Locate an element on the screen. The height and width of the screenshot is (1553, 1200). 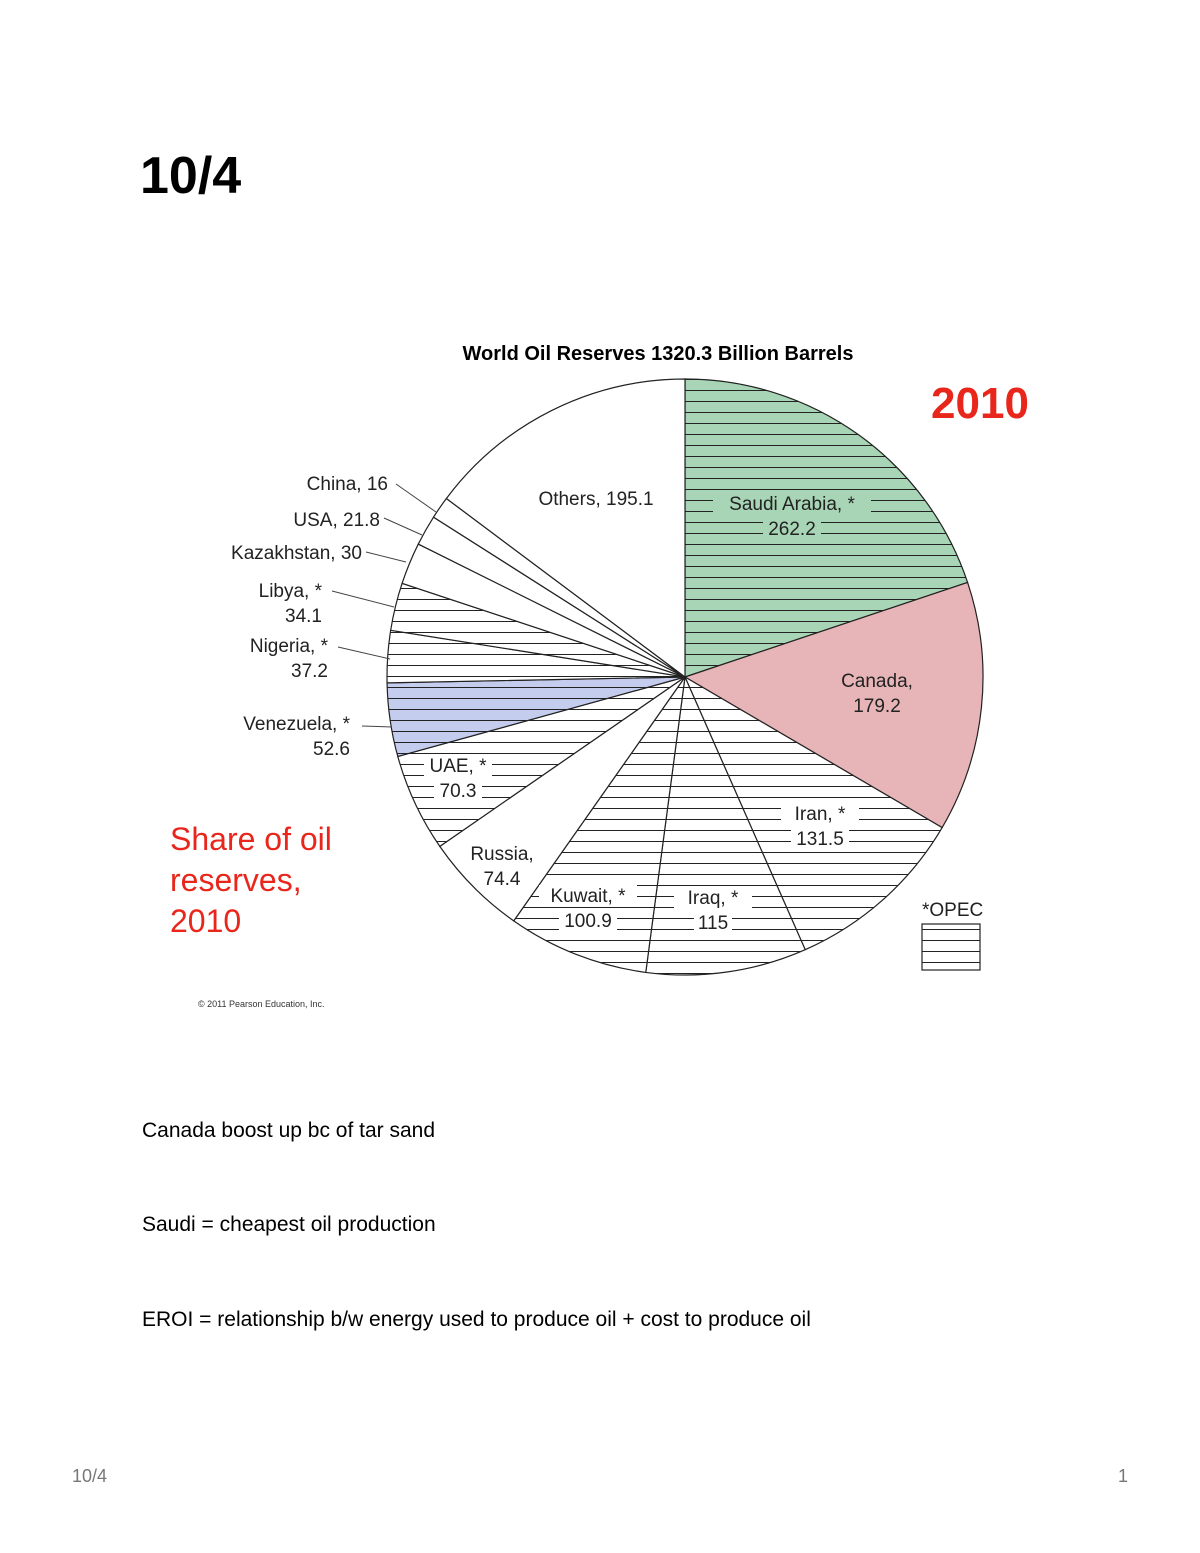
slice-label-iran: Iran, * is located at coordinates (820, 814).